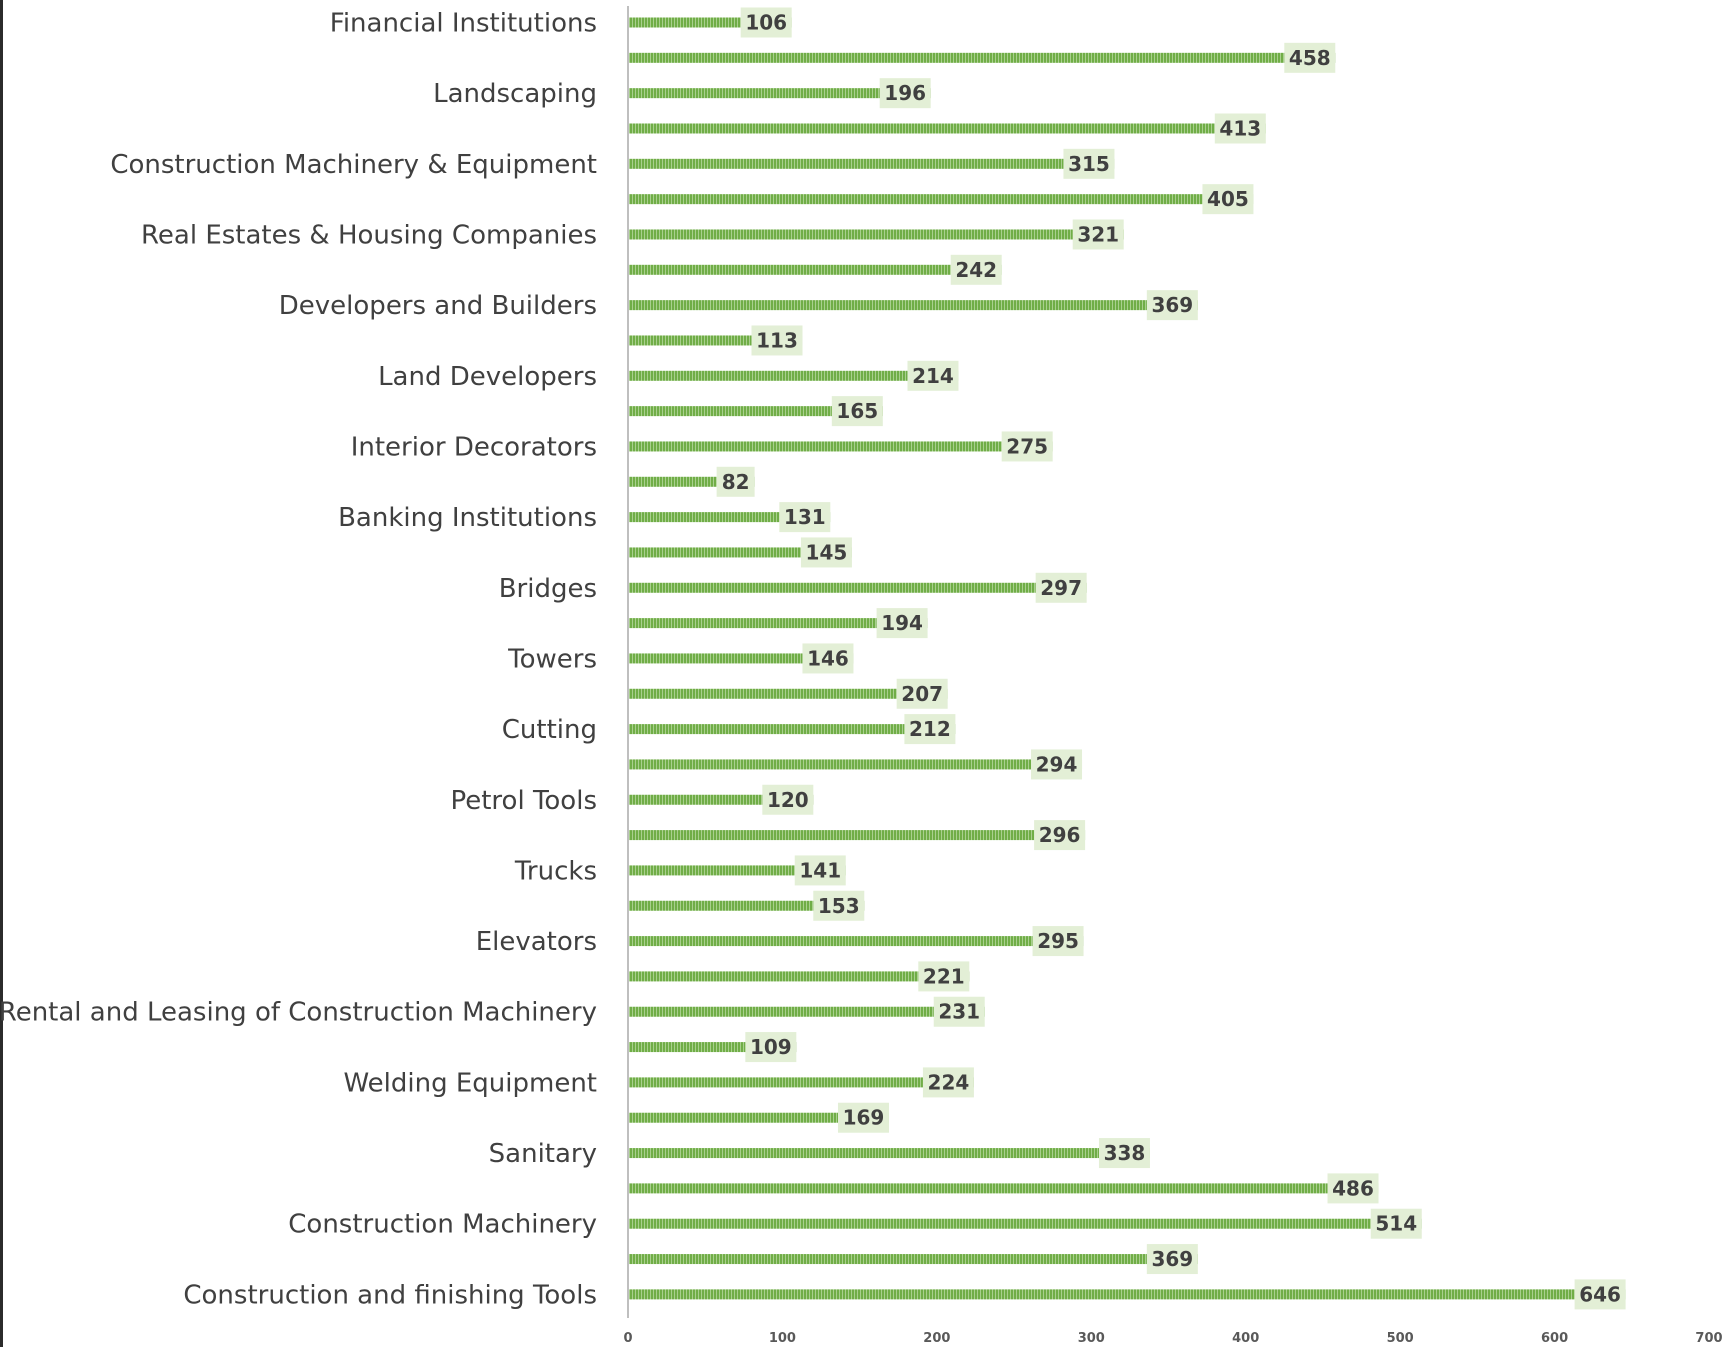 The height and width of the screenshot is (1347, 1735). Describe the element at coordinates (1600, 1294) in the screenshot. I see `data-label-text: 646` at that location.